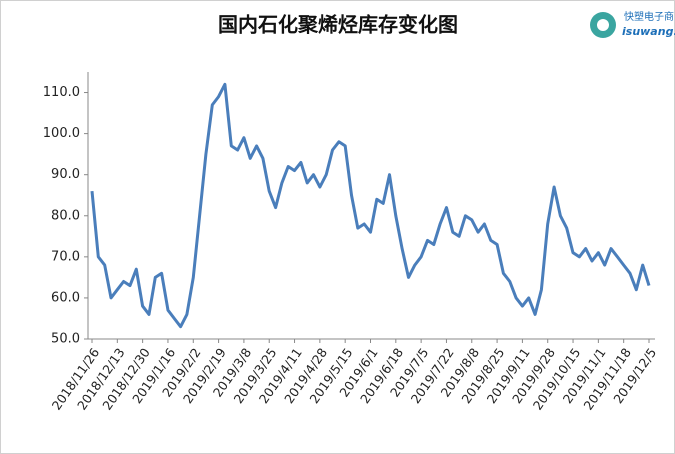 This screenshot has height=454, width=675. I want to click on logo-icon-inner, so click(603, 25).